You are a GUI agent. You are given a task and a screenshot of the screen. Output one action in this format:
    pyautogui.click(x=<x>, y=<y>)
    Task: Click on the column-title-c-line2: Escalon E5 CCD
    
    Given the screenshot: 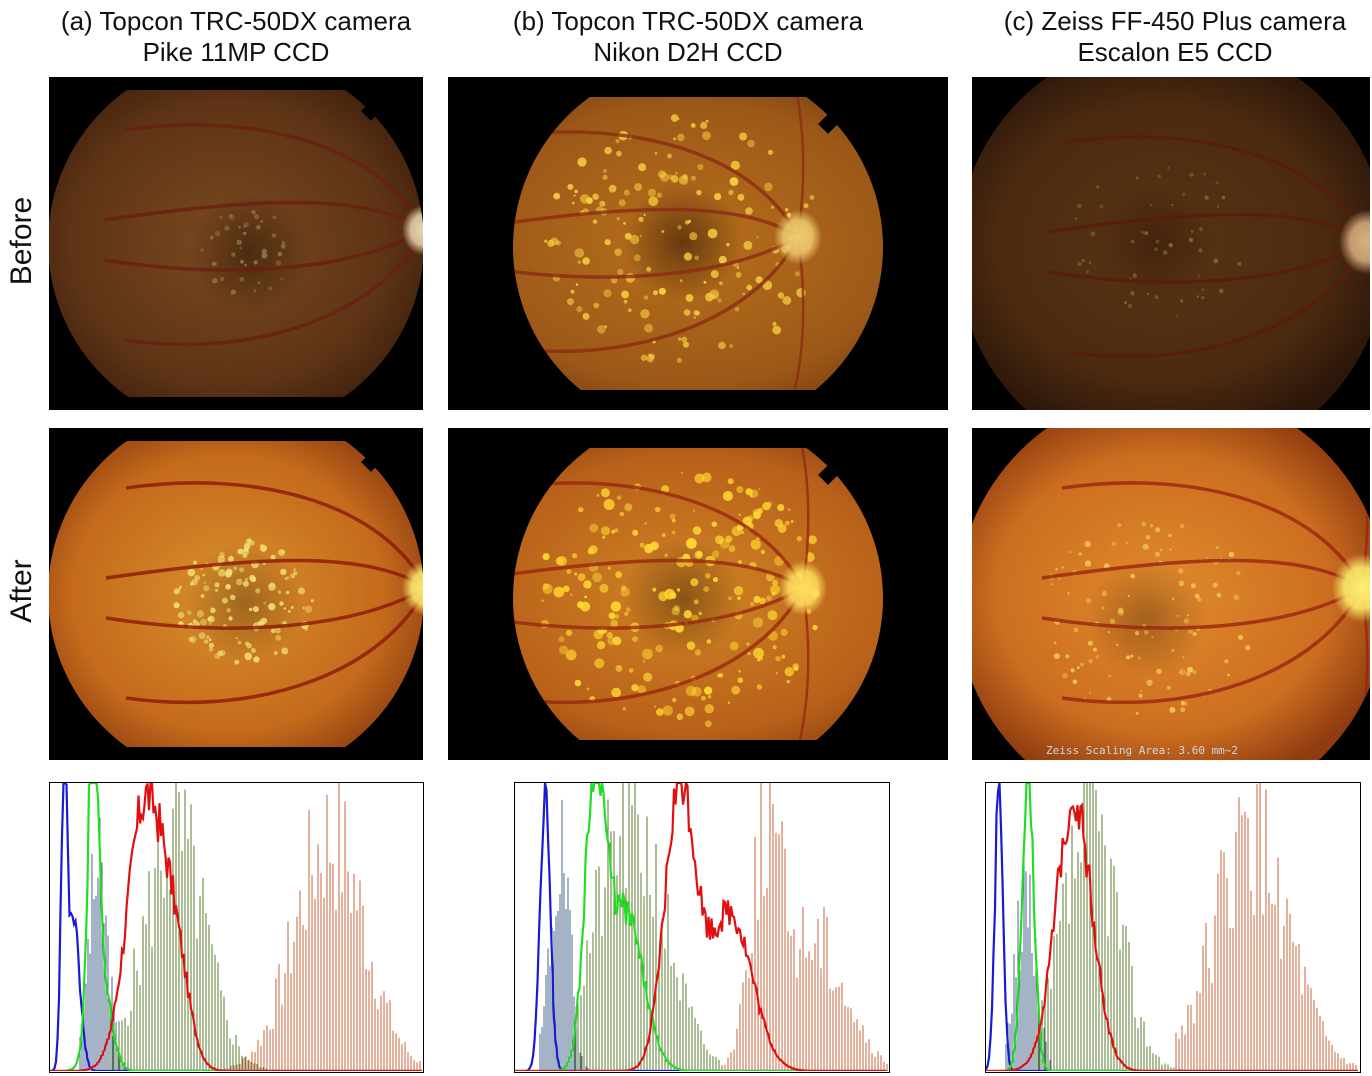 What is the action you would take?
    pyautogui.click(x=1175, y=52)
    